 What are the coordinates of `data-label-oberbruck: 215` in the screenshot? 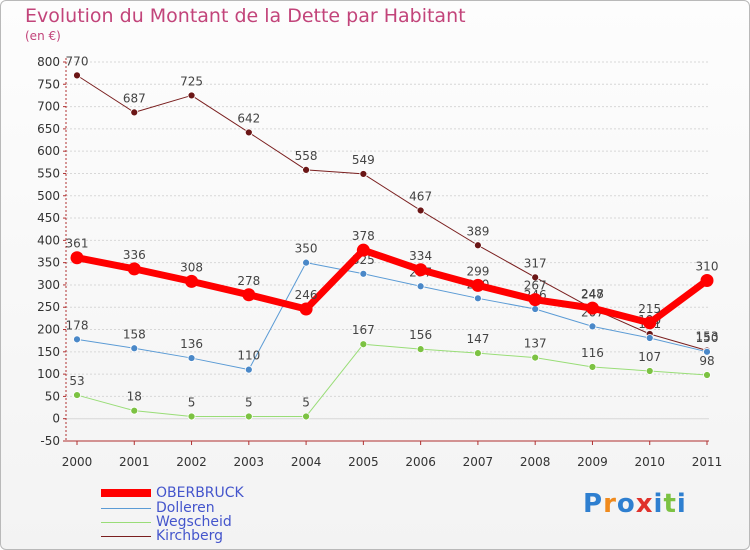 It's located at (649, 309).